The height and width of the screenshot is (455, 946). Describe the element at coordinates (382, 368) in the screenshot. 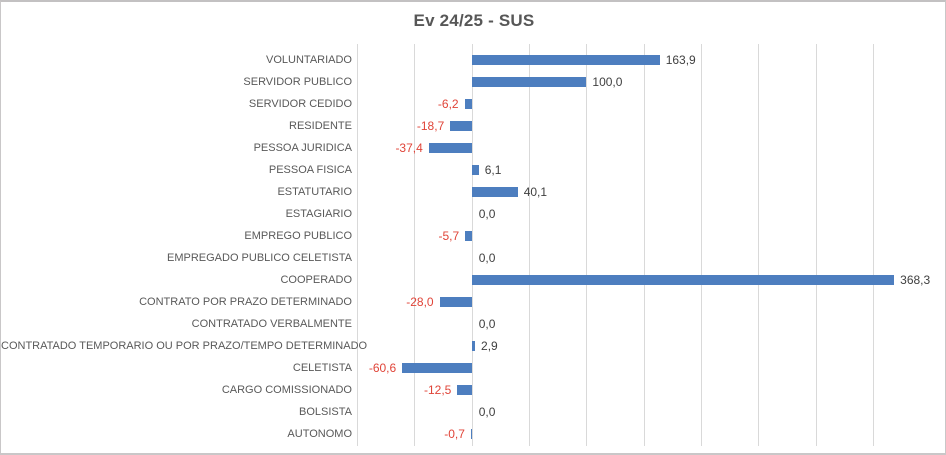

I see `value-label: -60,6` at that location.